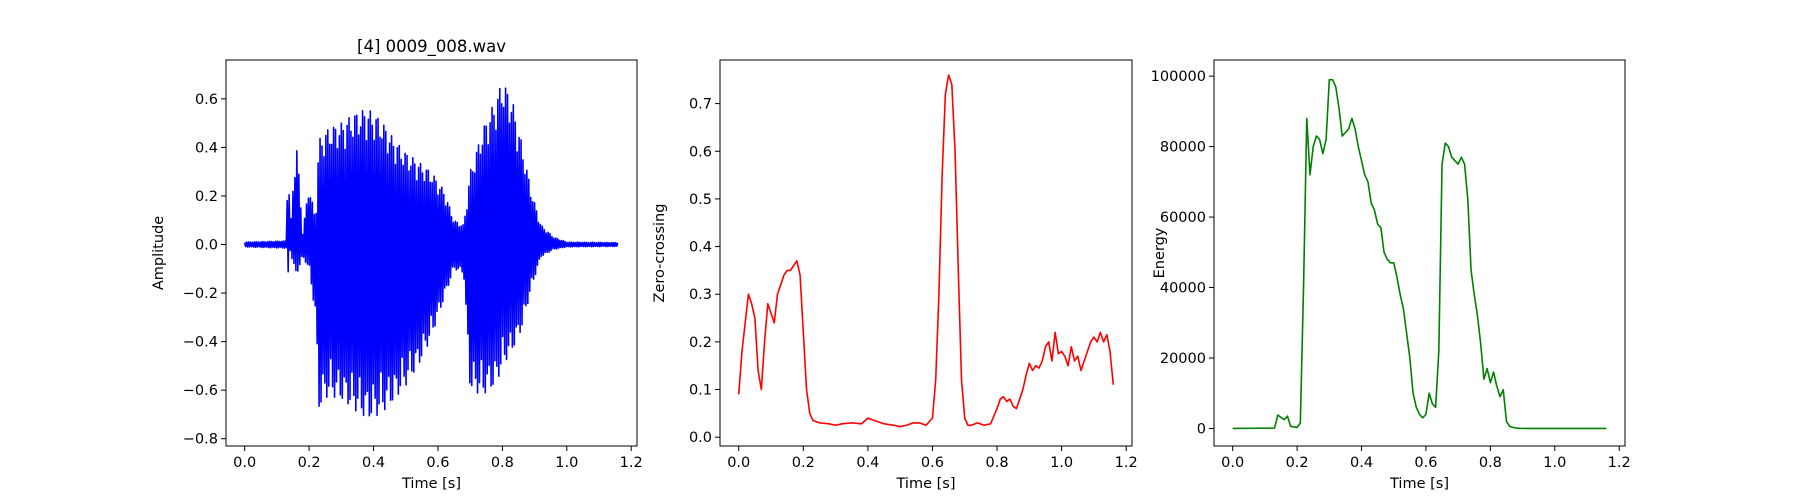 The image size is (1800, 500). I want to click on y-tick-label: 0, so click(1201, 429).